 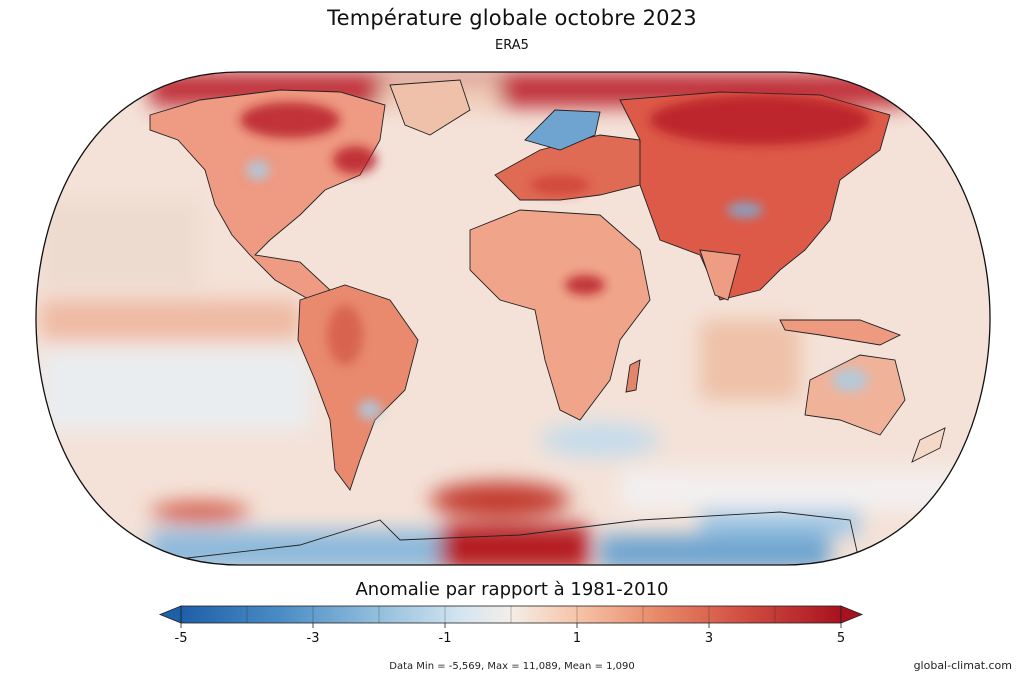 What do you see at coordinates (755, 196) in the screenshot?
I see `asia` at bounding box center [755, 196].